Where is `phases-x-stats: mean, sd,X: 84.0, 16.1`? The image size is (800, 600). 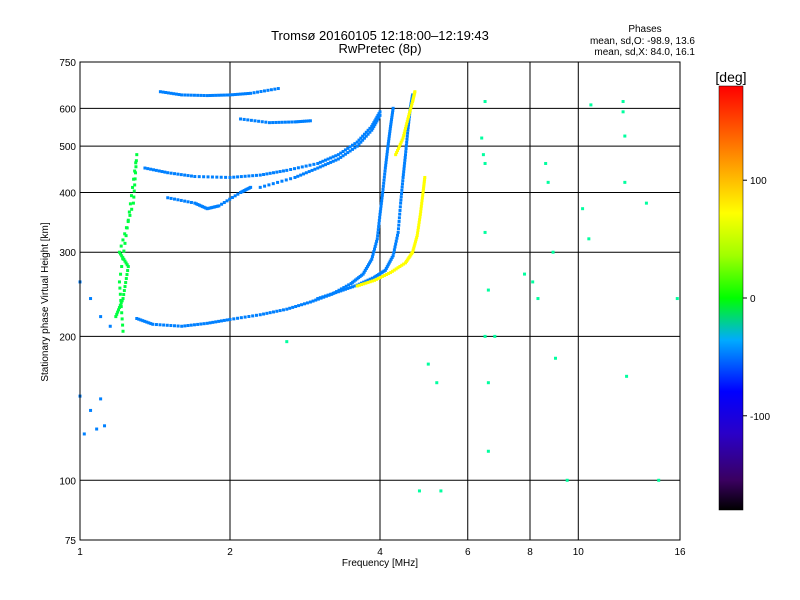 phases-x-stats: mean, sd,X: 84.0, 16.1 is located at coordinates (644, 52).